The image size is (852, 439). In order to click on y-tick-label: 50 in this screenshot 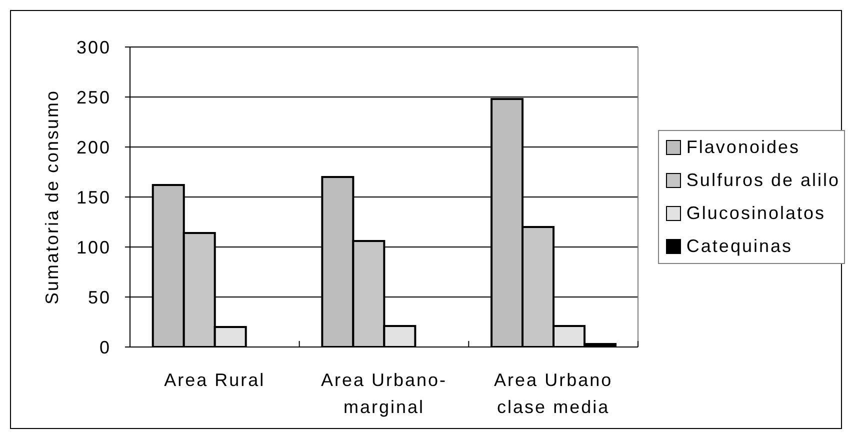, I will do `click(99, 297)`.